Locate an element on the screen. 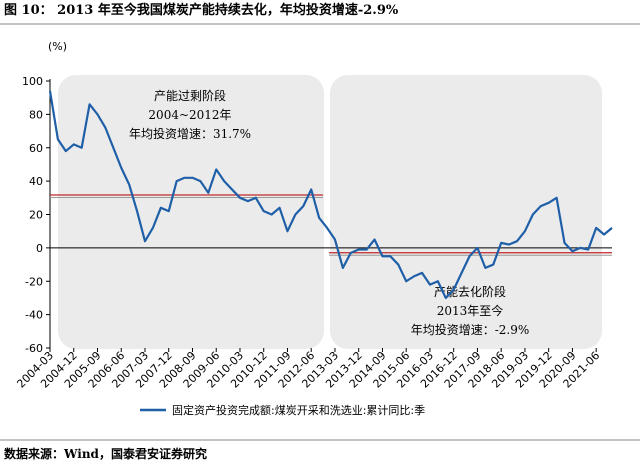 The image size is (640, 472). period-annotation: 年均投资增速：-2.9% is located at coordinates (470, 329).